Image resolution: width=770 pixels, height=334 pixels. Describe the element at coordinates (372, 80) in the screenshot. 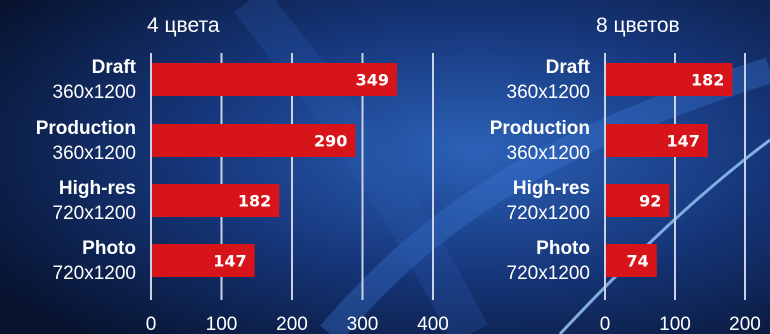

I see `bar-value-label: 349` at that location.